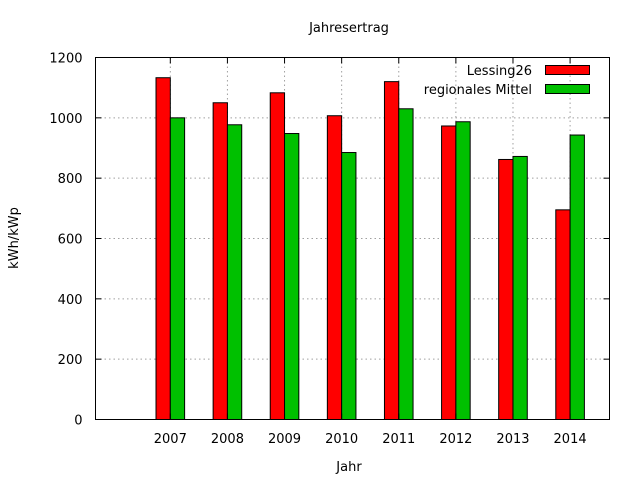  What do you see at coordinates (512, 439) in the screenshot?
I see `x-tick-label: 2013` at bounding box center [512, 439].